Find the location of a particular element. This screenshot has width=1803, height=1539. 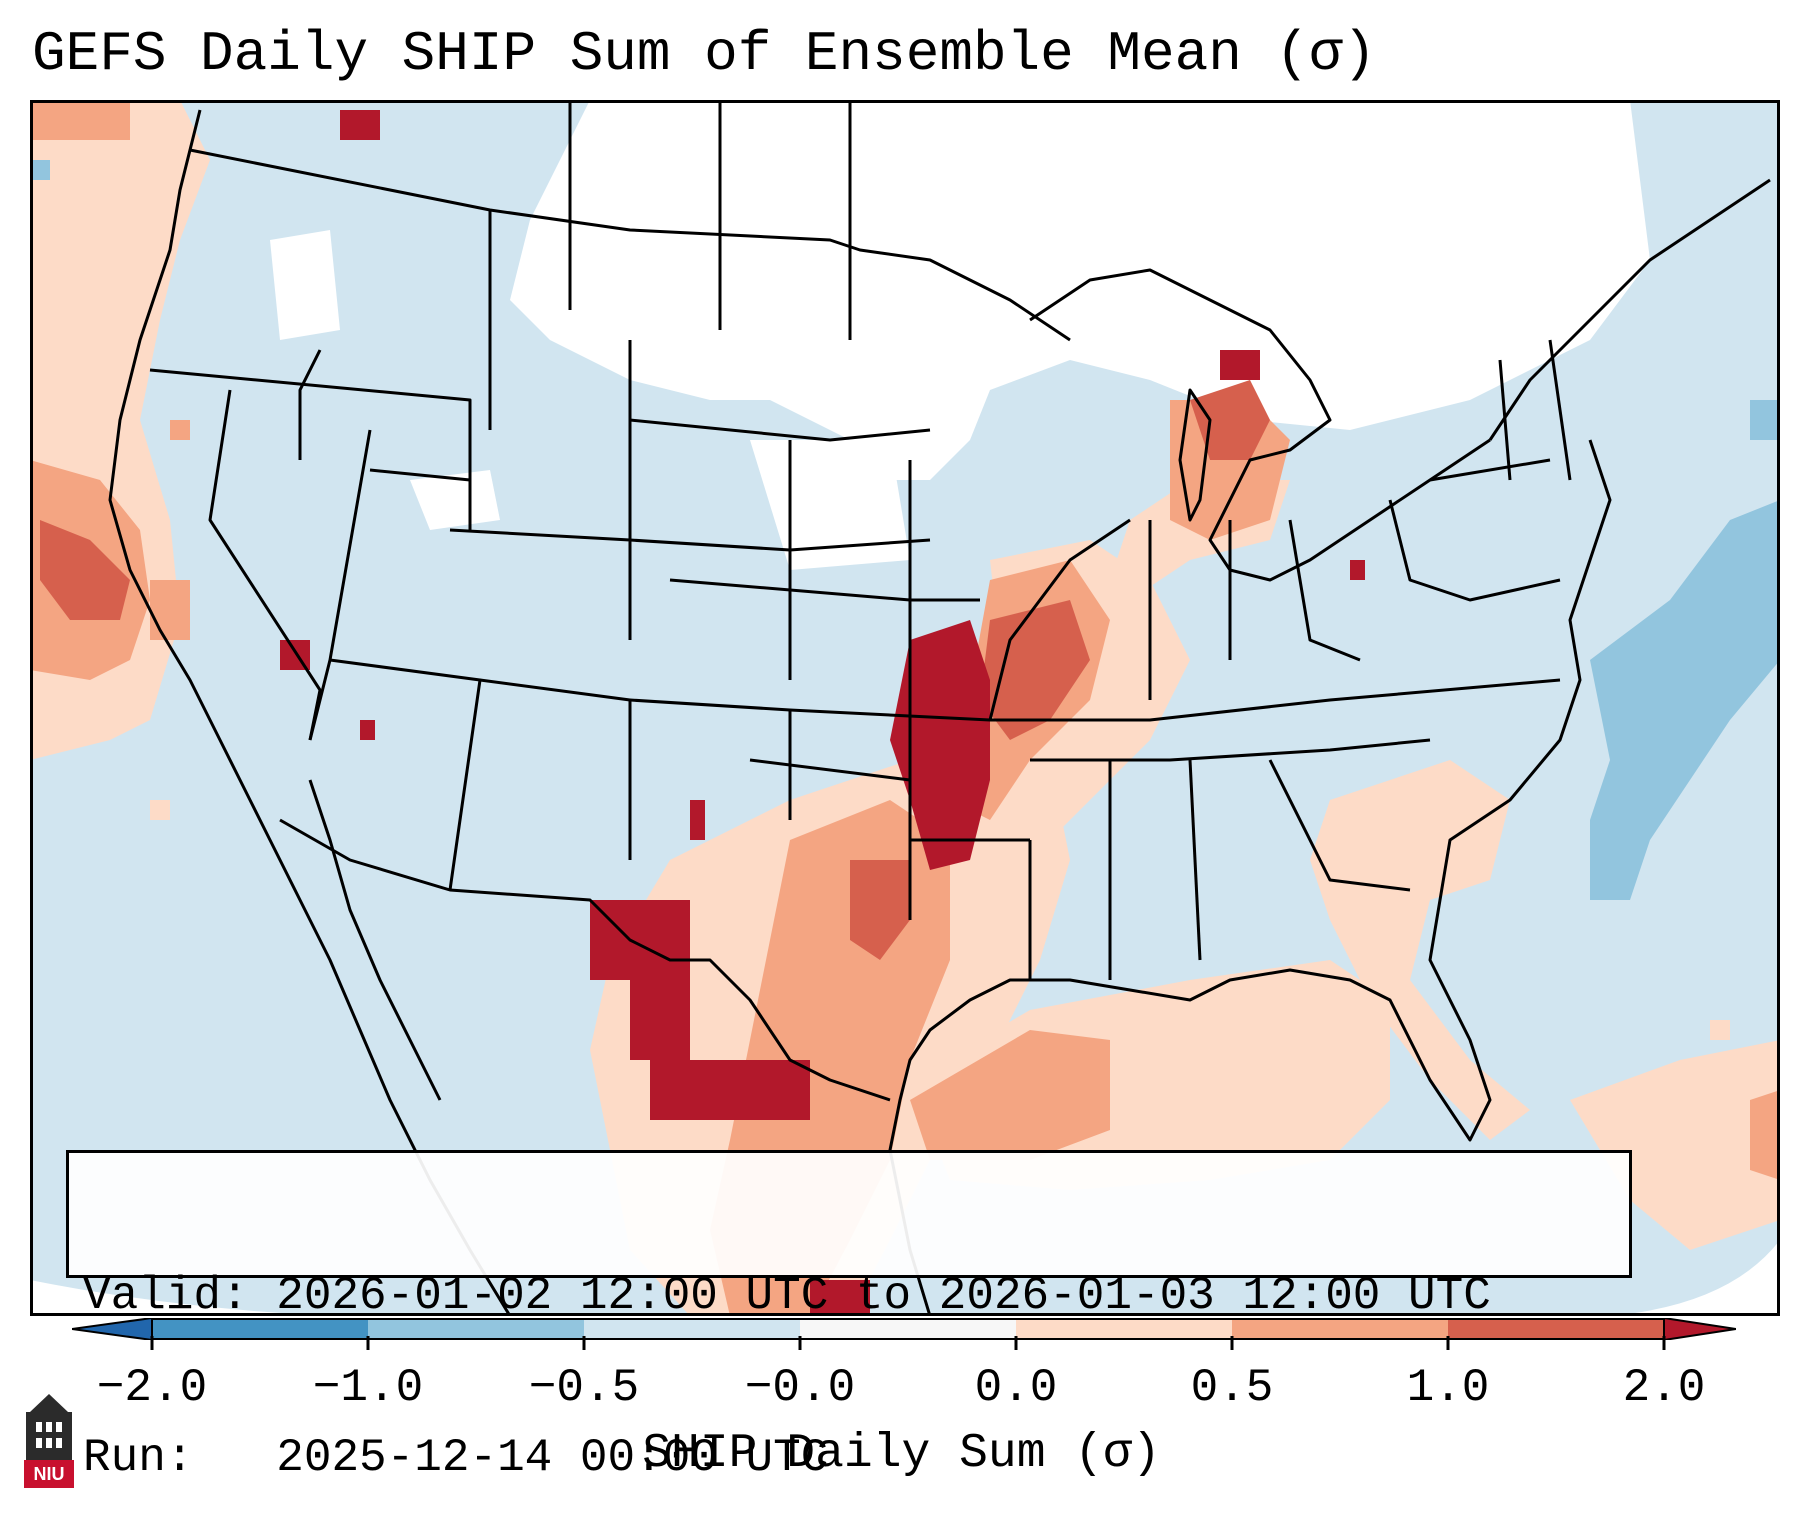

colorbar-tick-label: −2.0 is located at coordinates (152, 1388).